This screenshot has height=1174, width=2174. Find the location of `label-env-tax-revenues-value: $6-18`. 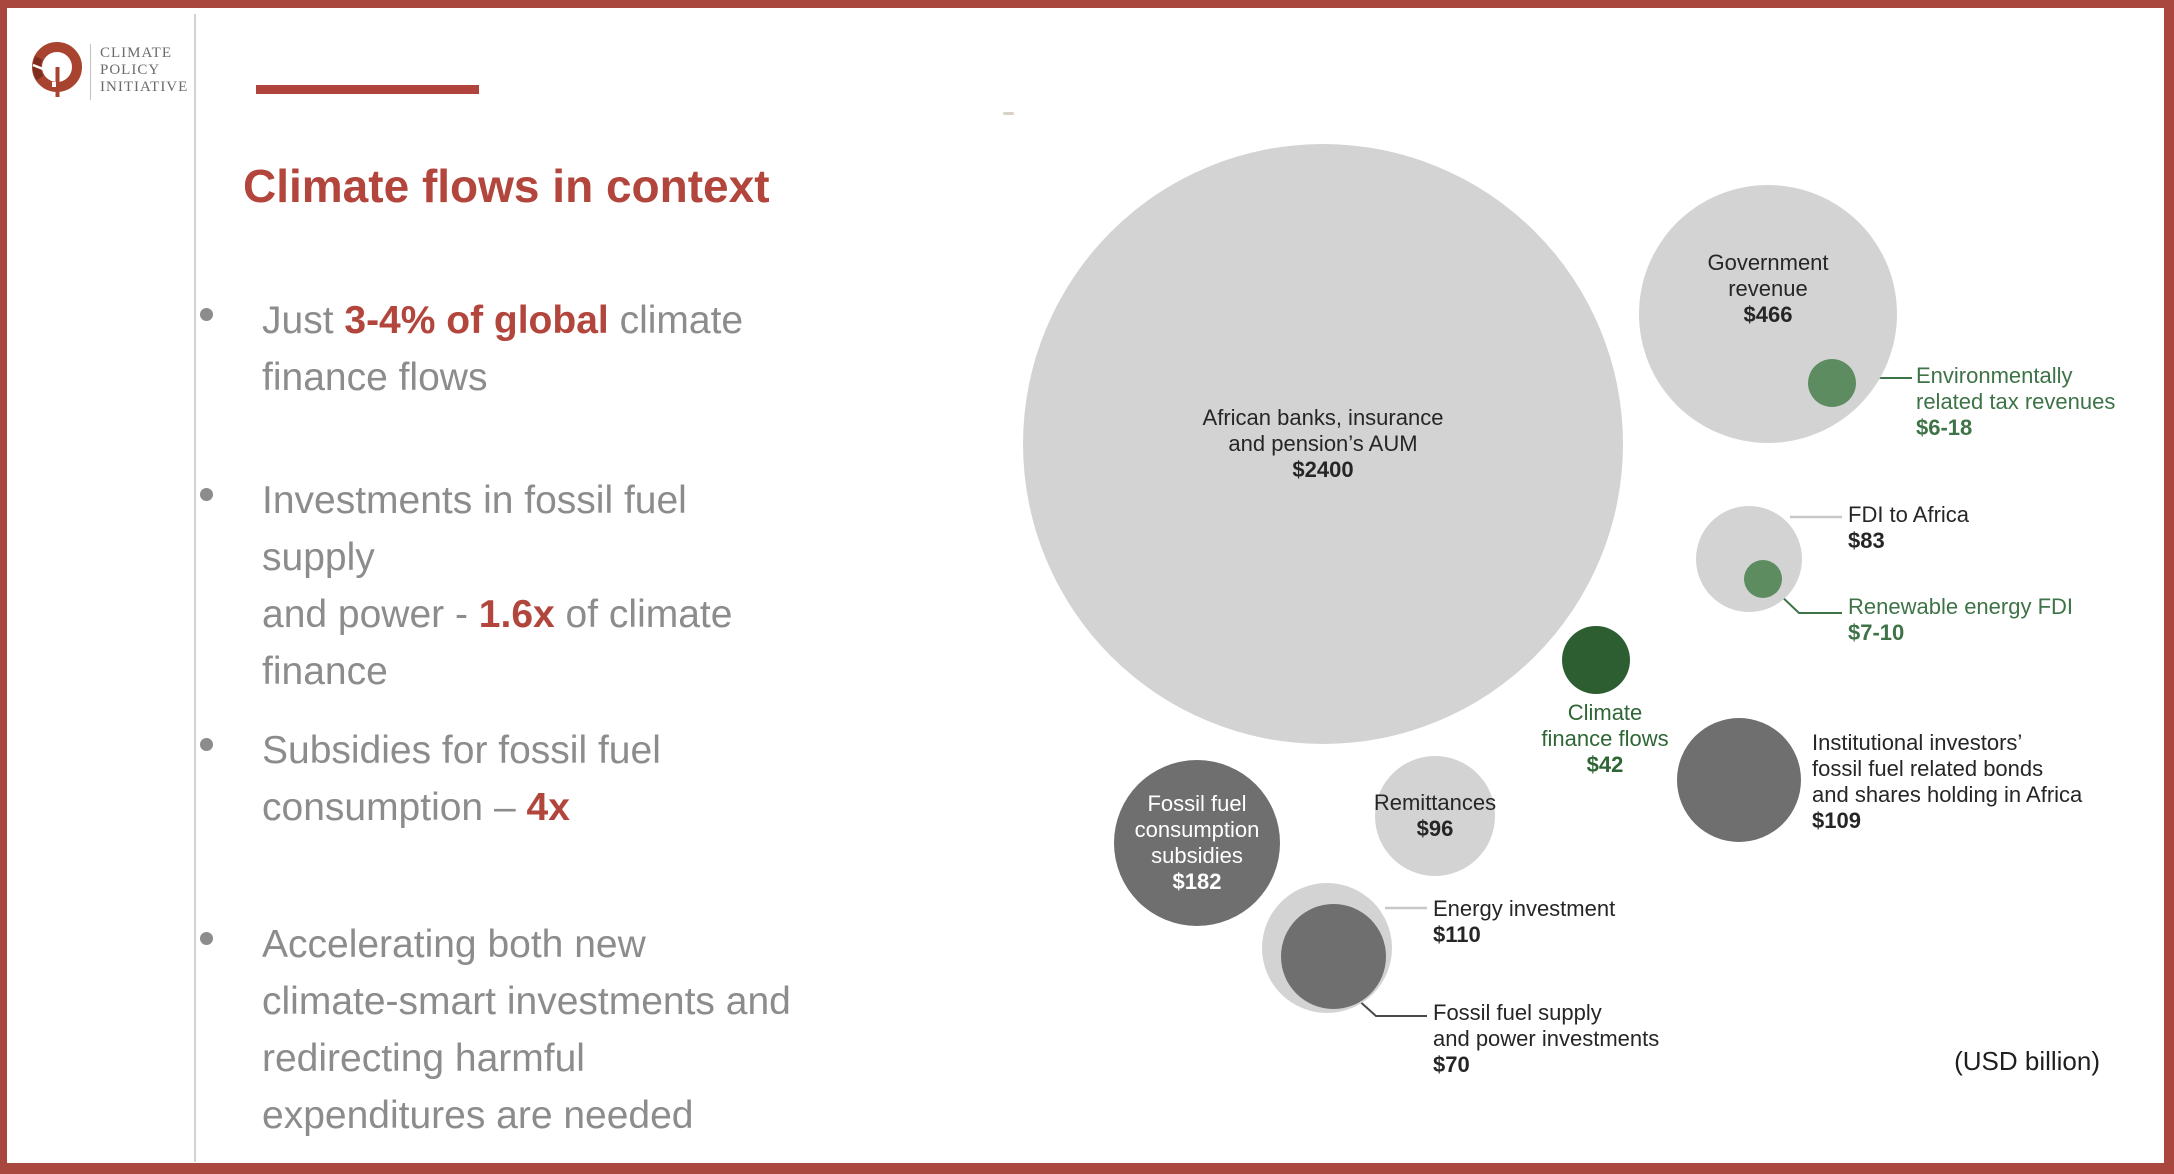

label-env-tax-revenues-value: $6-18 is located at coordinates (1944, 427).